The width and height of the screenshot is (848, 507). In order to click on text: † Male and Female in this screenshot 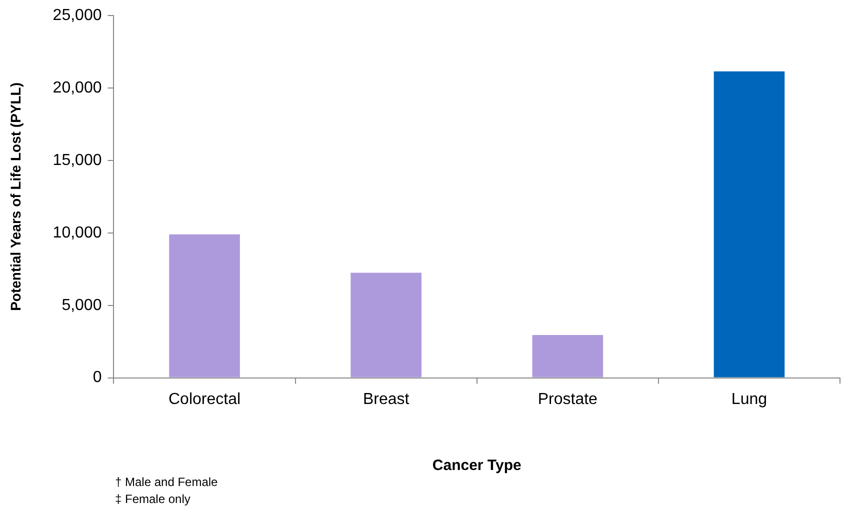, I will do `click(166, 482)`.